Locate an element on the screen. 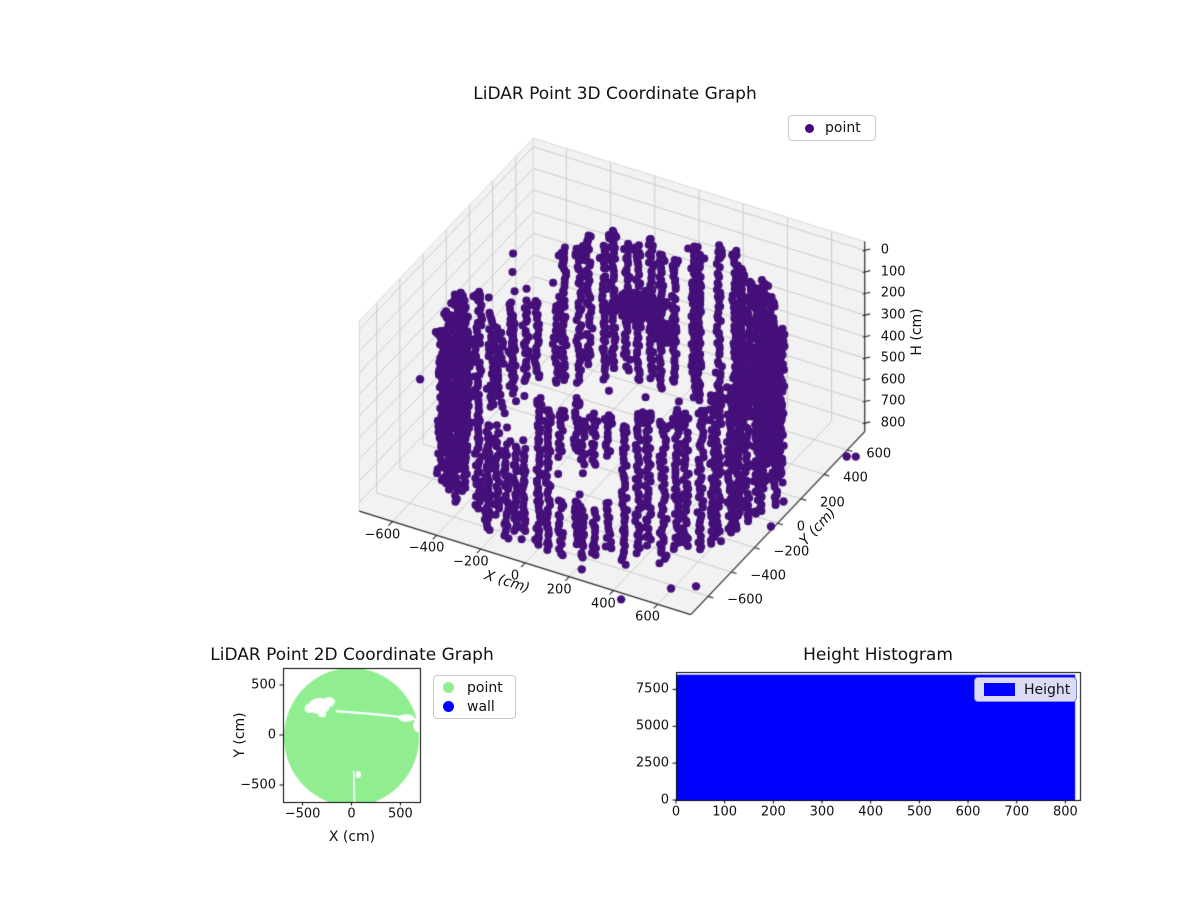 This screenshot has width=1200, height=900. 2d-x-tick-label: 500 is located at coordinates (400, 814).